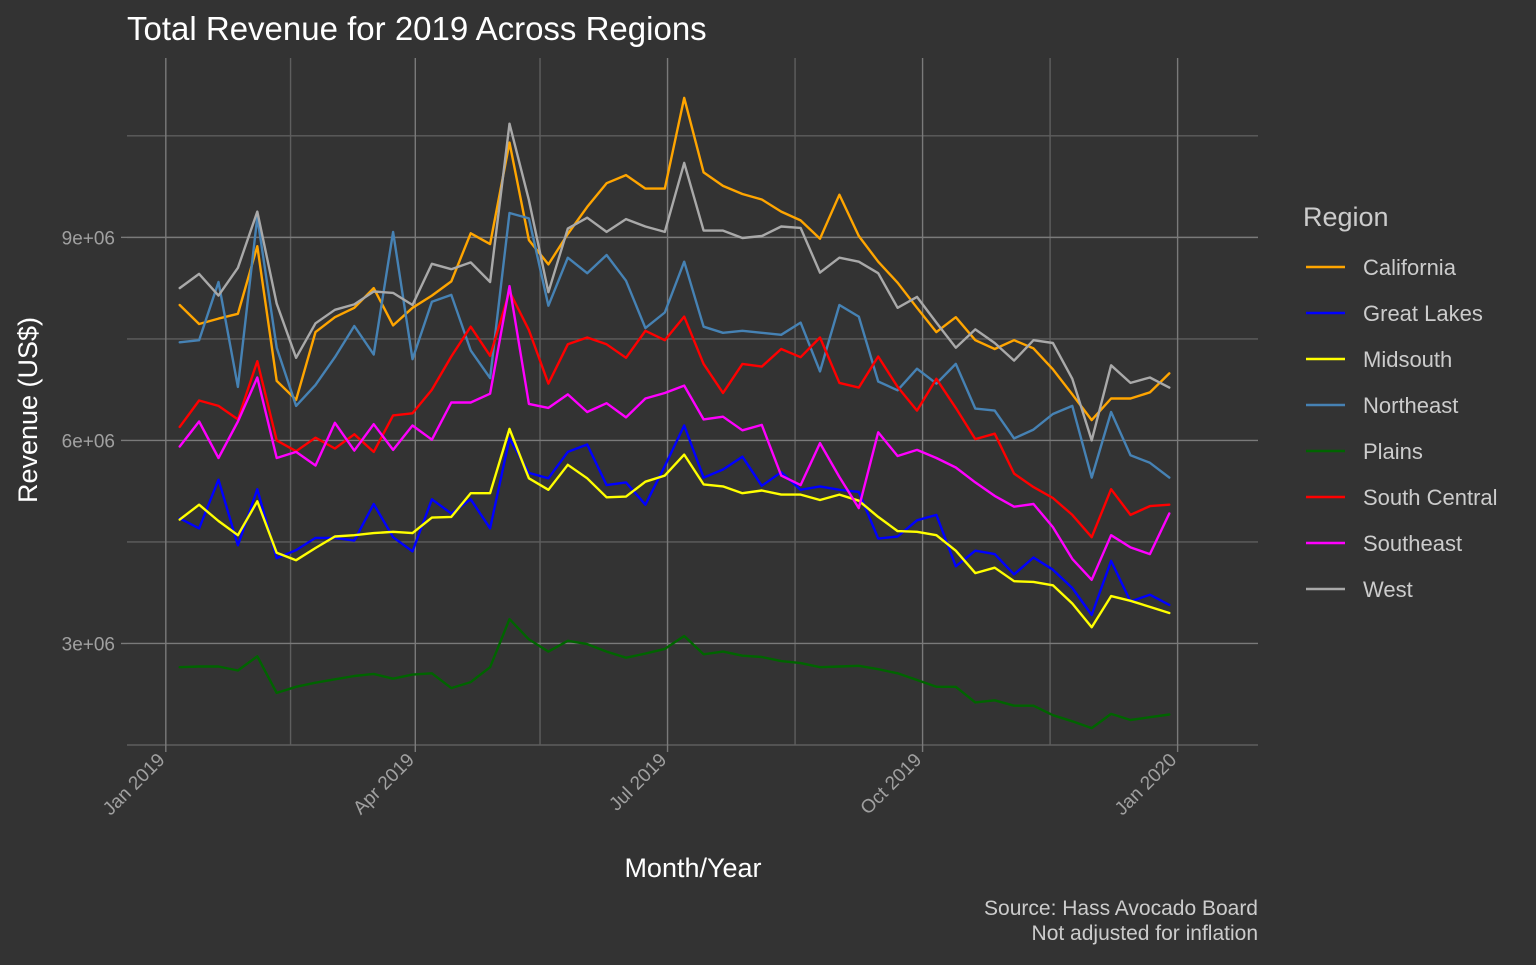  What do you see at coordinates (1121, 908) in the screenshot?
I see `caption-source: Source: Hass Avocado Board` at bounding box center [1121, 908].